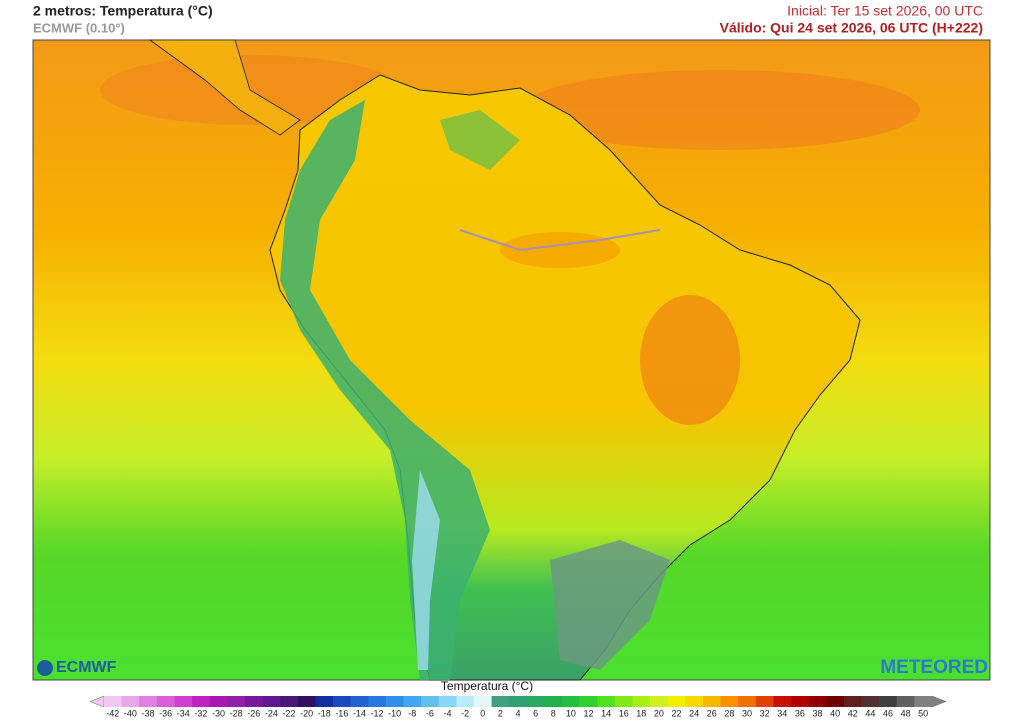 Image resolution: width=1024 pixels, height=725 pixels. I want to click on colorbar-arrow-right, so click(939, 701).